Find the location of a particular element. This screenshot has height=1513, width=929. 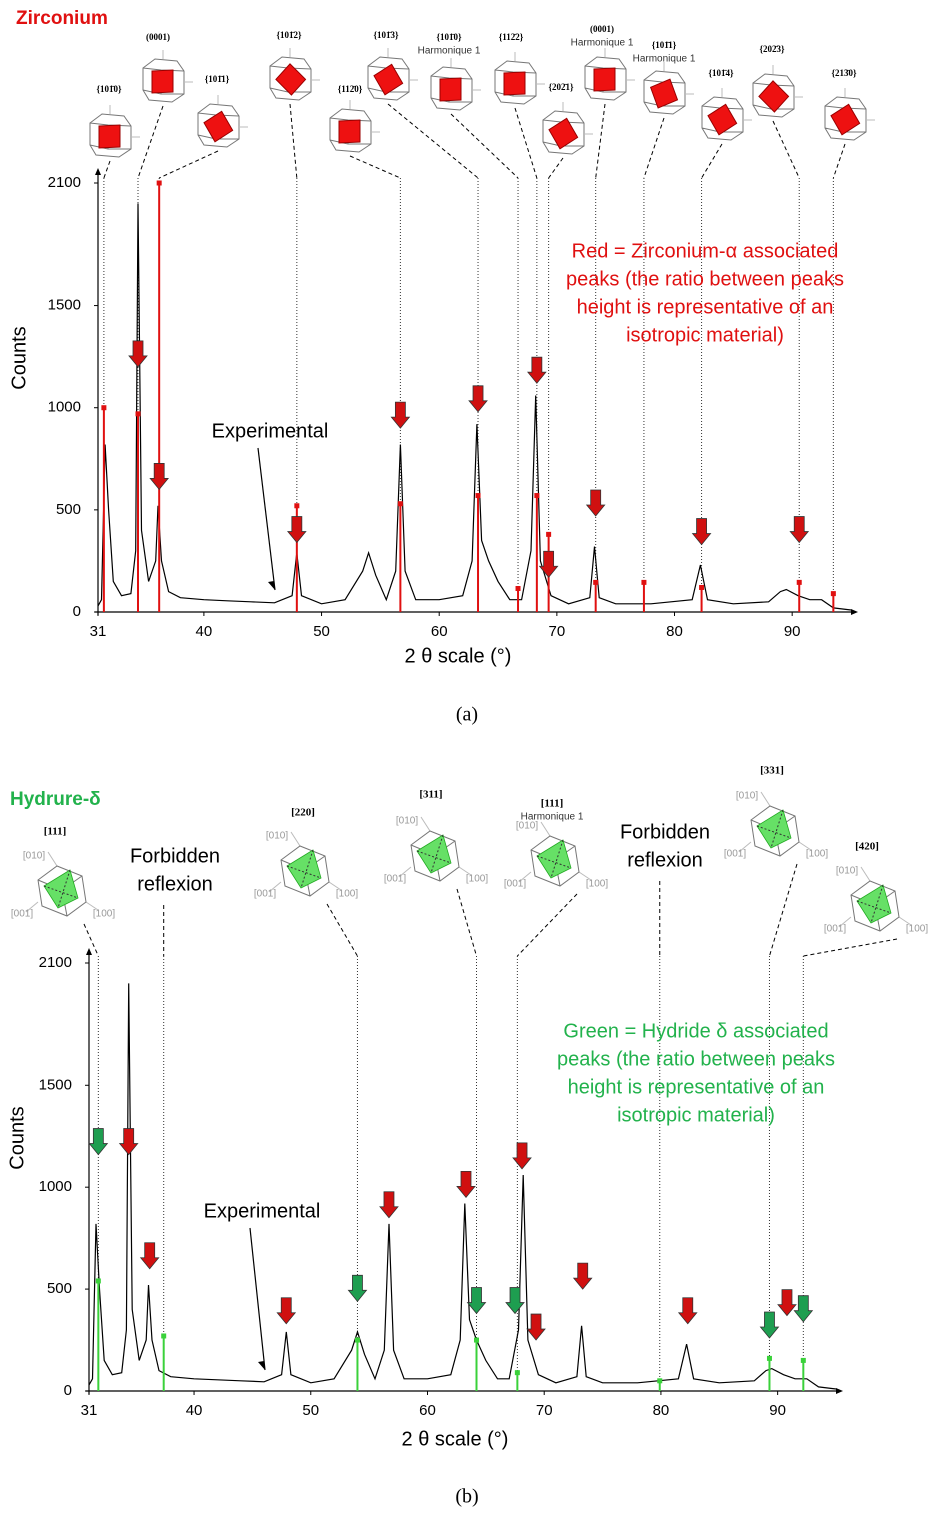

y-tick-label: 0 is located at coordinates (77, 611).